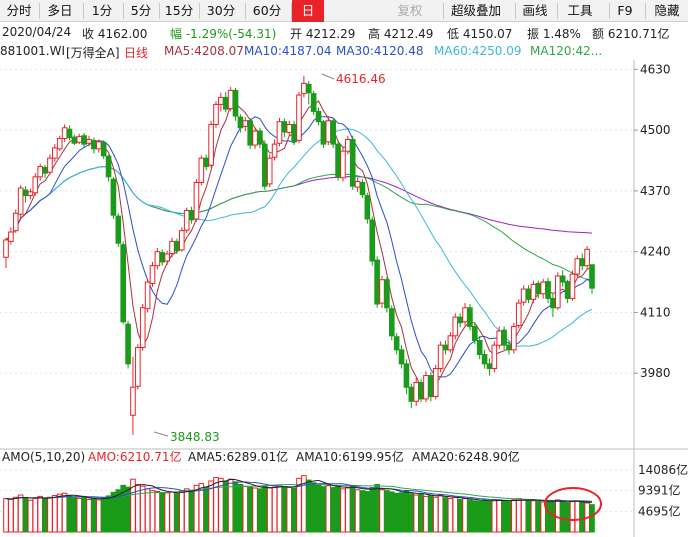  I want to click on tab-multiday: 多日, so click(60, 10).